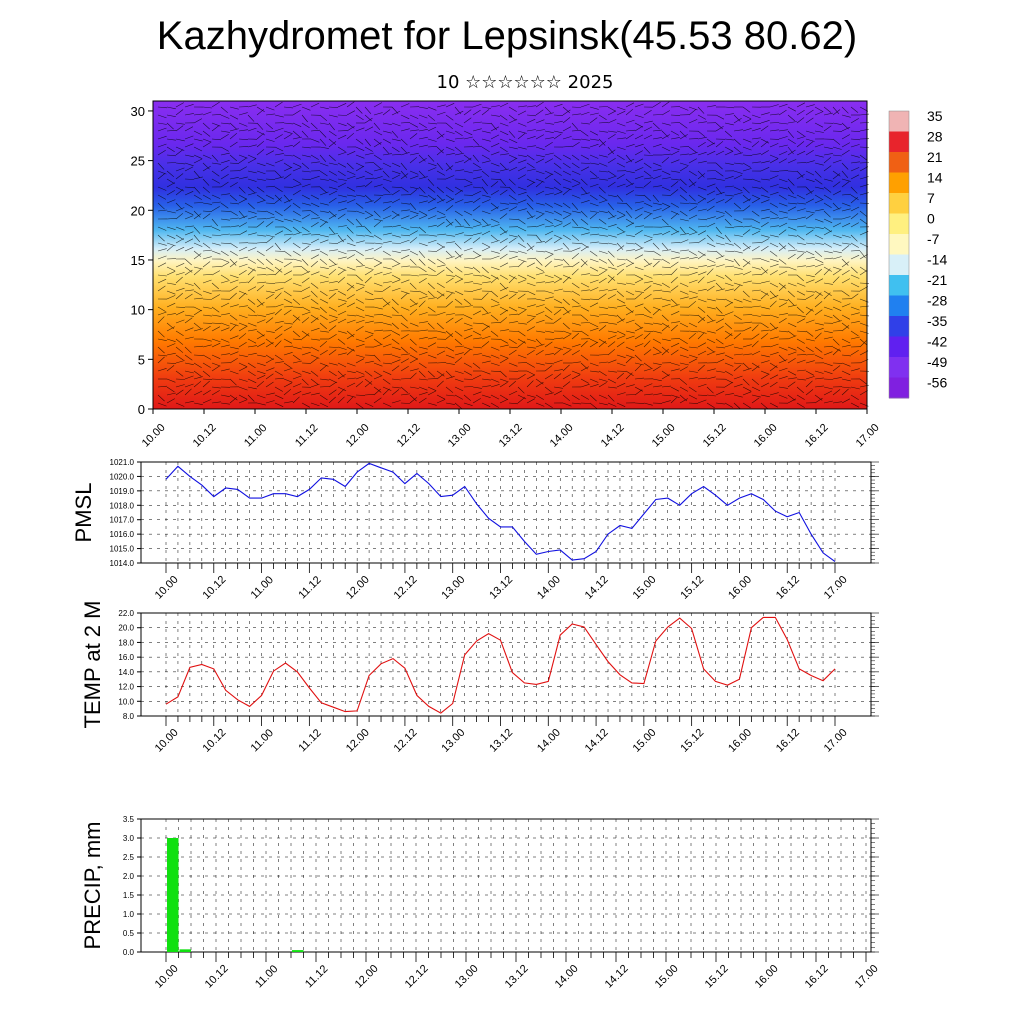 The height and width of the screenshot is (1024, 1024). Describe the element at coordinates (138, 310) in the screenshot. I see `heatmap-y-tick-label: 10` at that location.